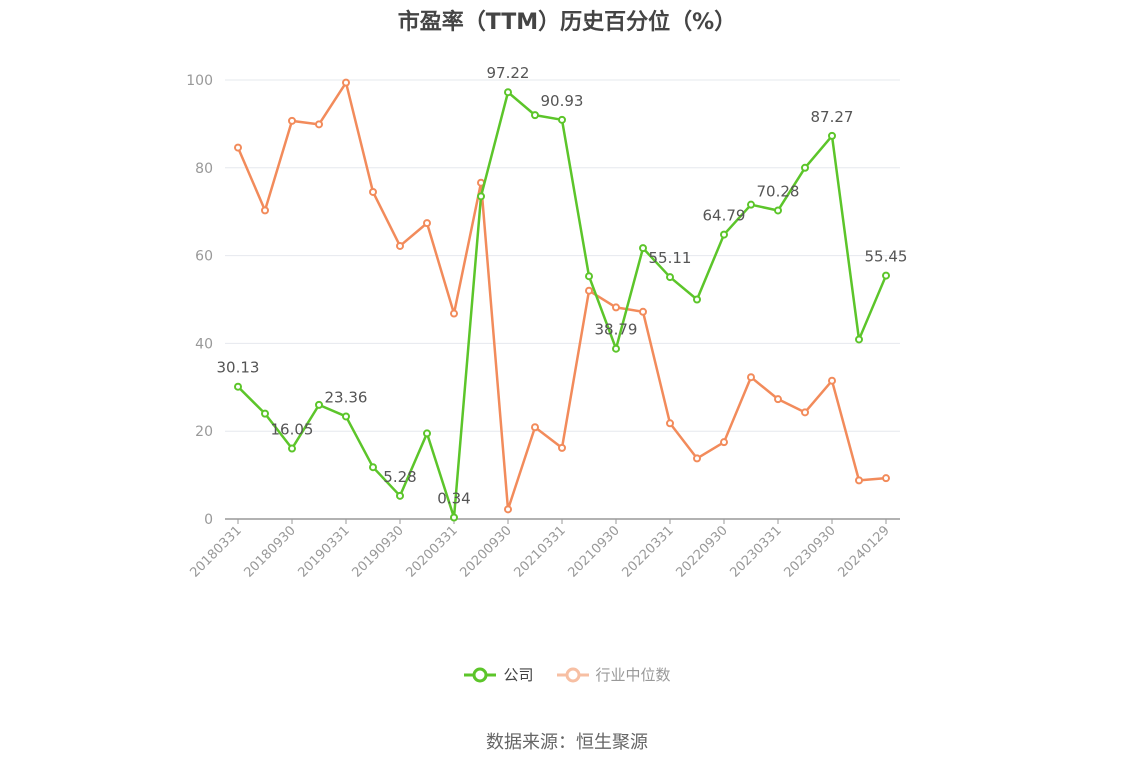  Describe the element at coordinates (377, 551) in the screenshot. I see `x-tick-label: 20190930` at that location.